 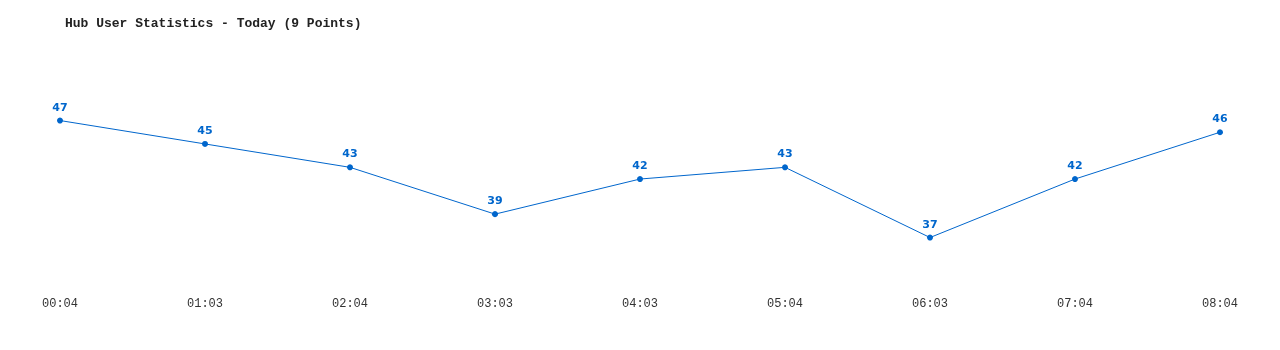 What do you see at coordinates (213, 23) in the screenshot?
I see `chart-title: Hub User Statistics - Today (9 Points)` at bounding box center [213, 23].